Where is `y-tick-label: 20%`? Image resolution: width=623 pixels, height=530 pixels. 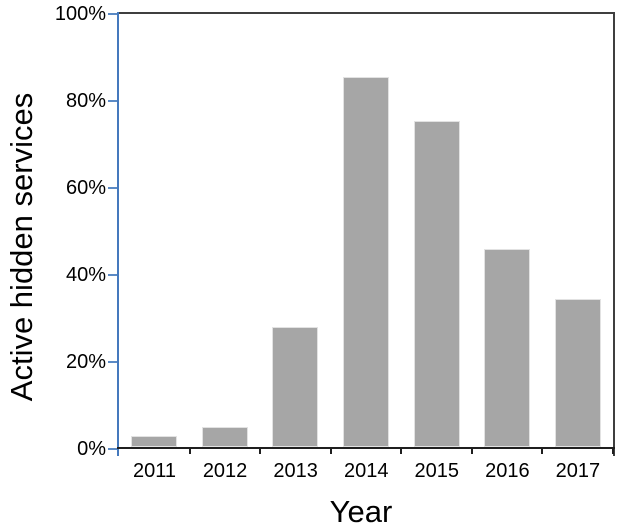 y-tick-label: 20% is located at coordinates (85, 362).